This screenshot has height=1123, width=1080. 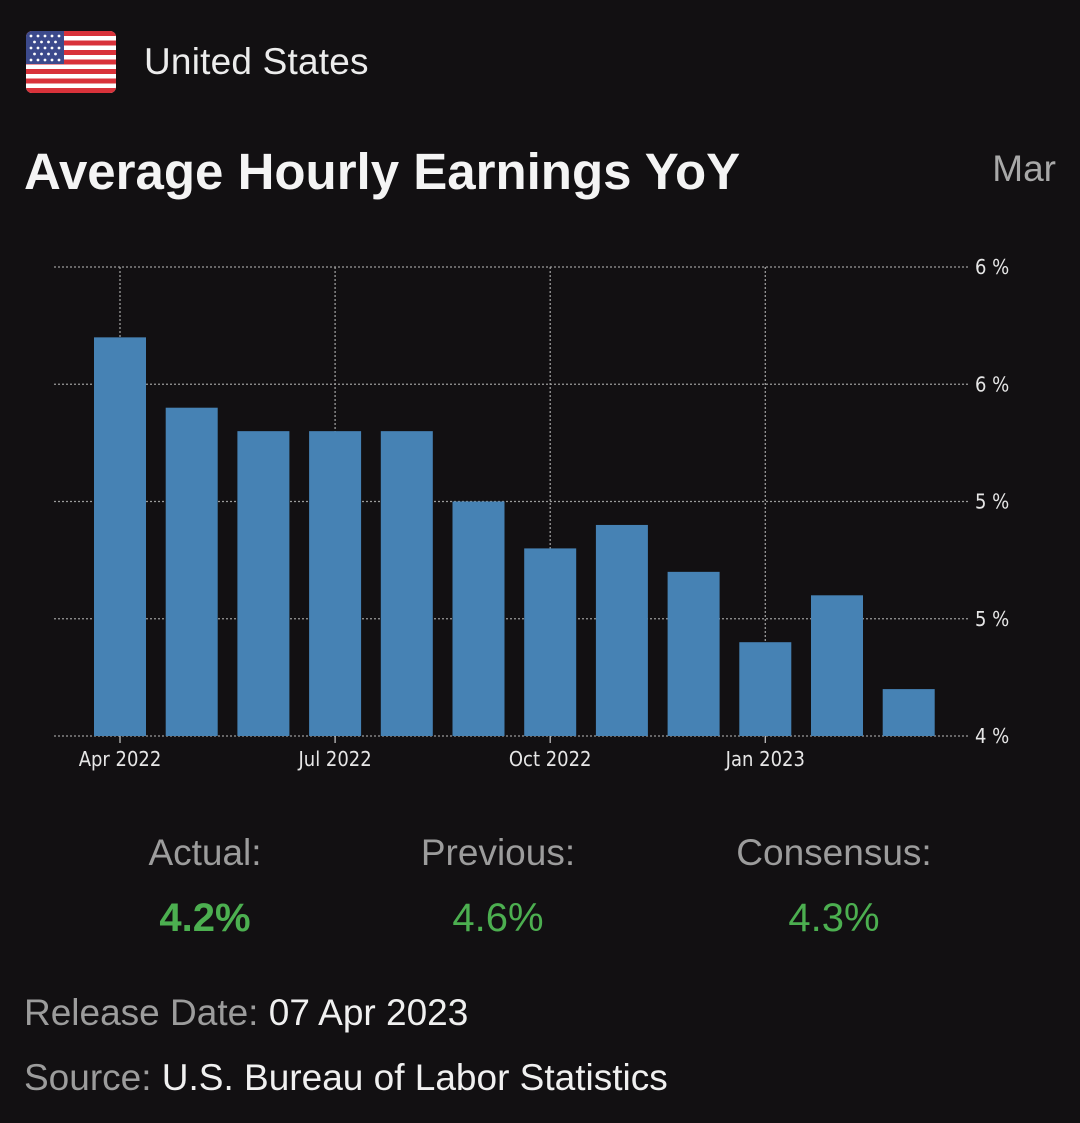 What do you see at coordinates (71, 62) in the screenshot?
I see `us-flag-icon` at bounding box center [71, 62].